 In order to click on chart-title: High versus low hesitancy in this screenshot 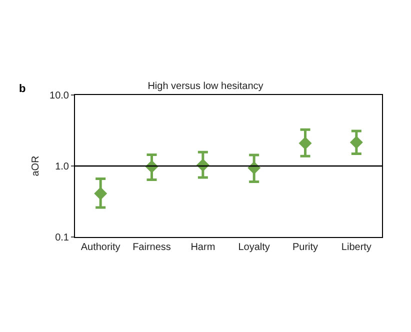, I will do `click(206, 86)`.